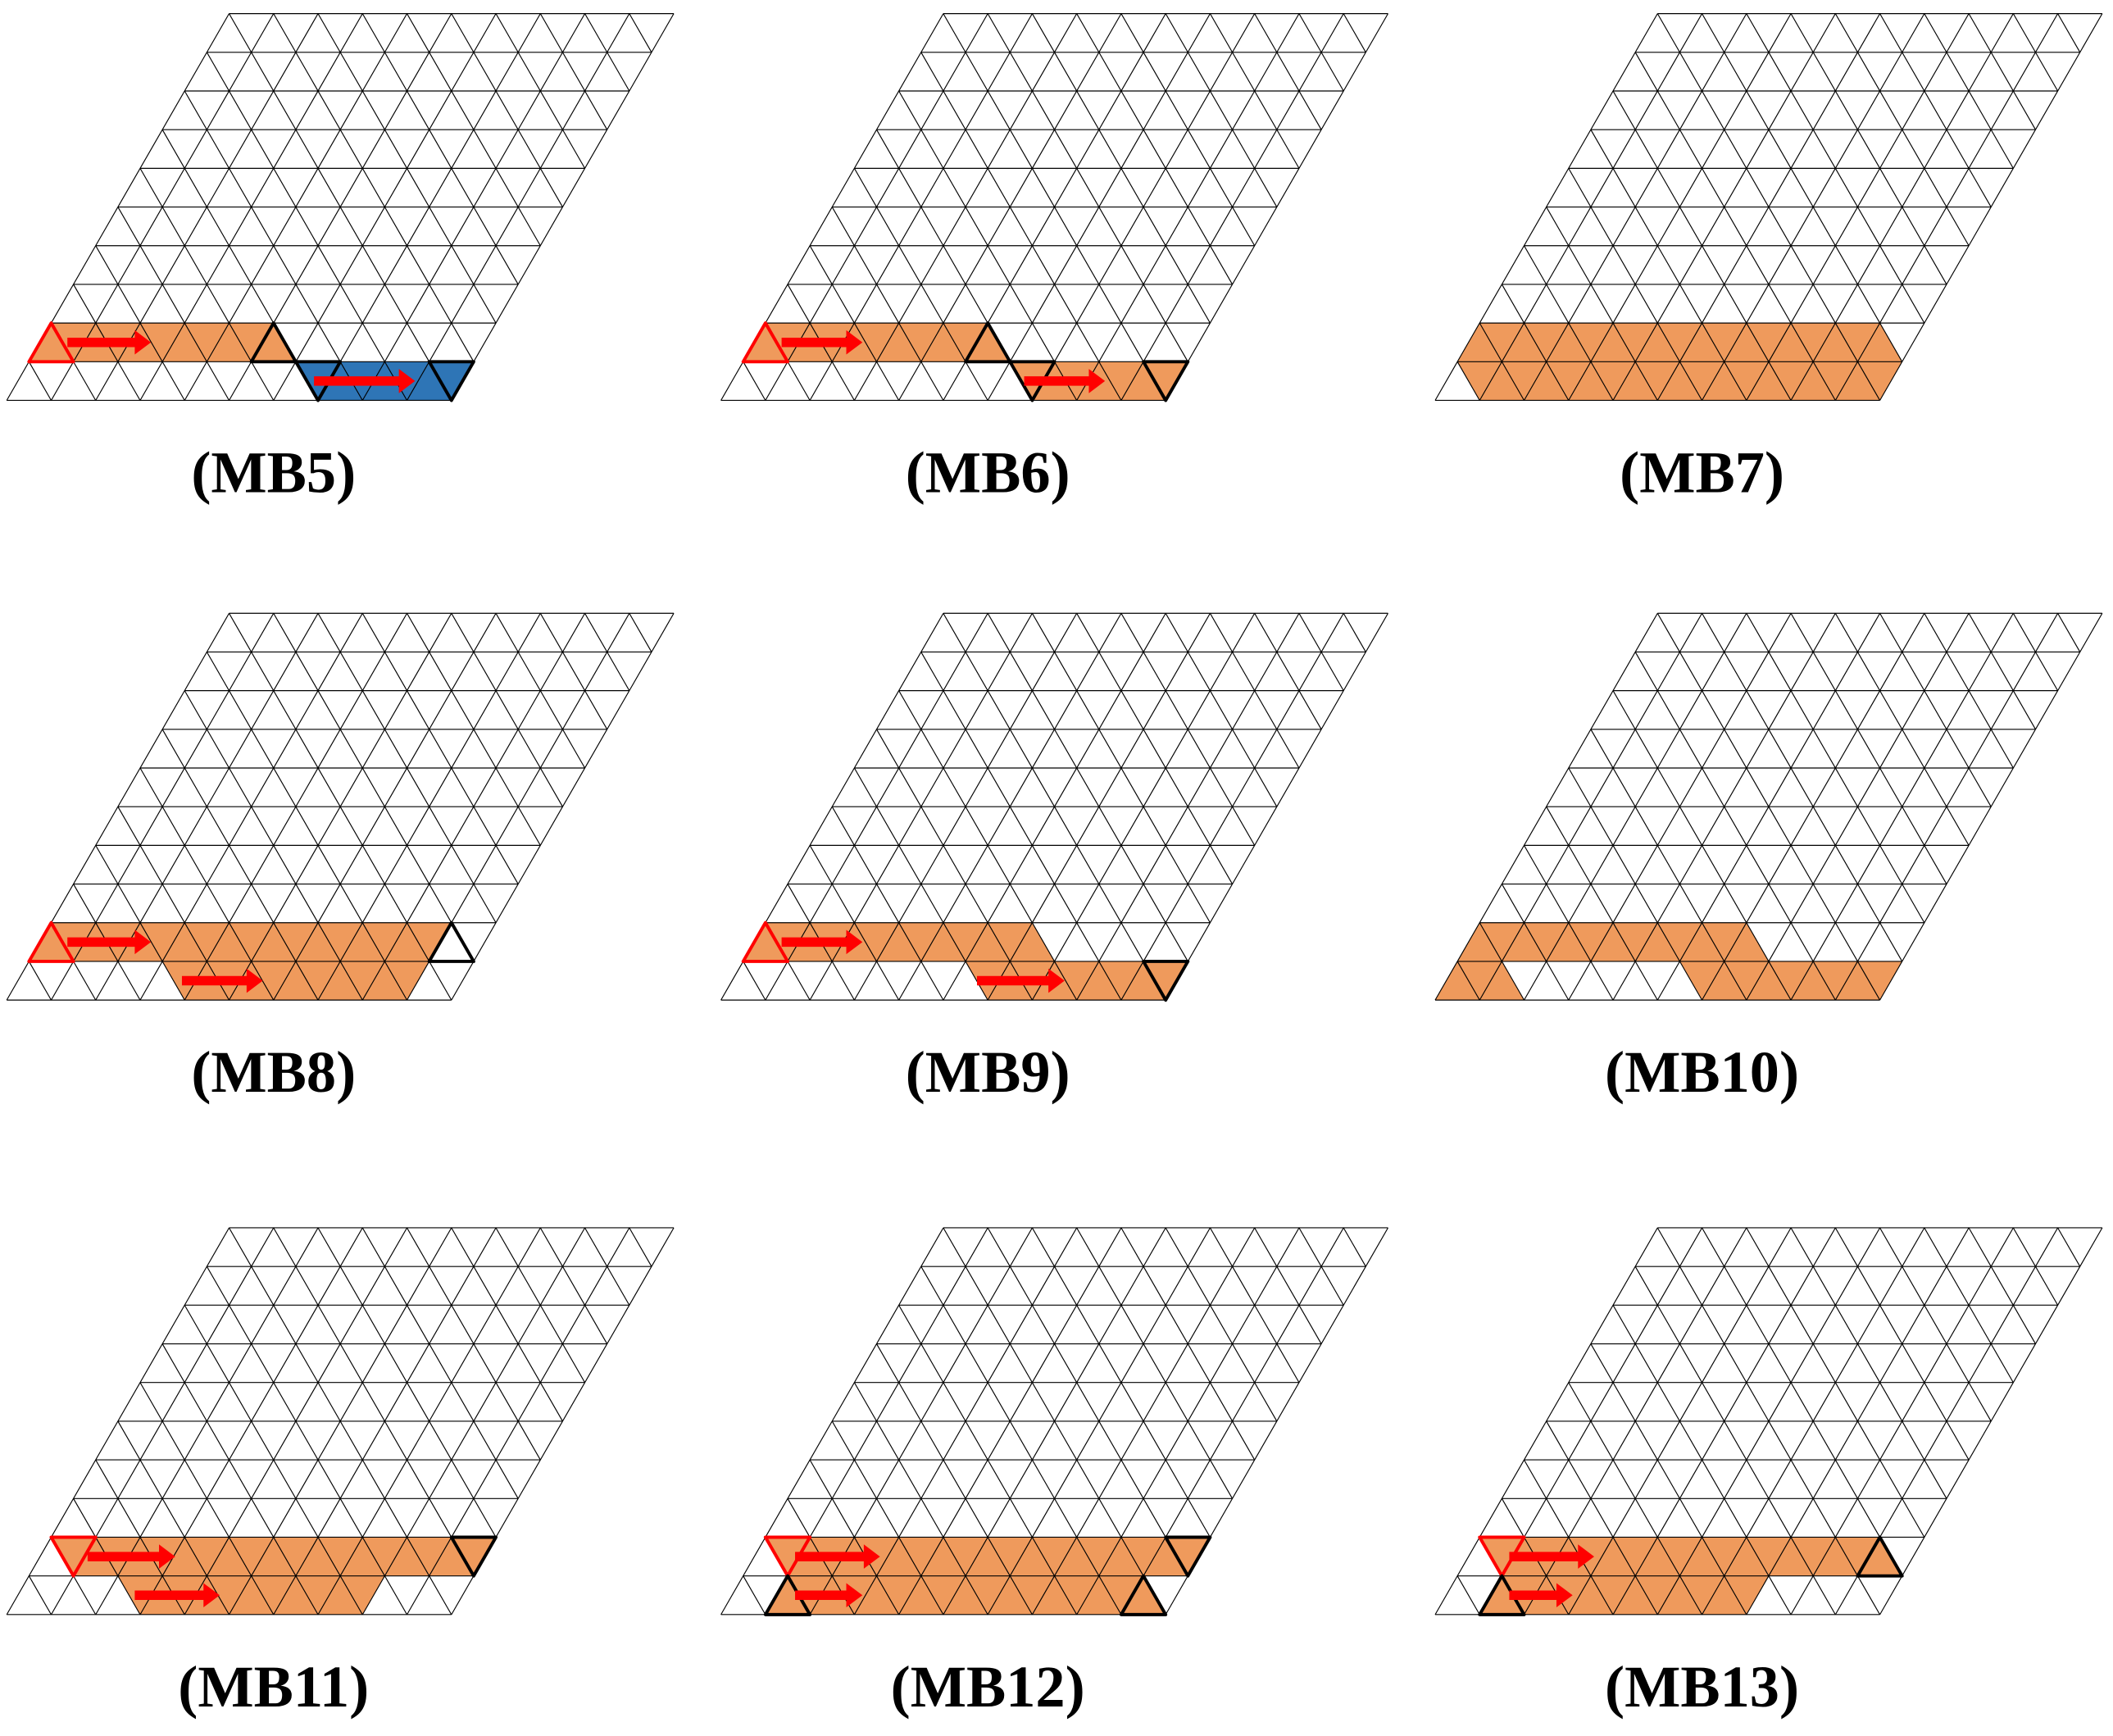 The height and width of the screenshot is (1736, 2113). I want to click on lattice-panel: (MB12), so click(1054, 1473).